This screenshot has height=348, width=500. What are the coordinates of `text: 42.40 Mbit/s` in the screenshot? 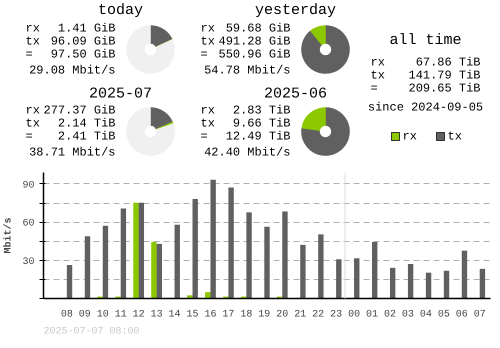 It's located at (247, 153).